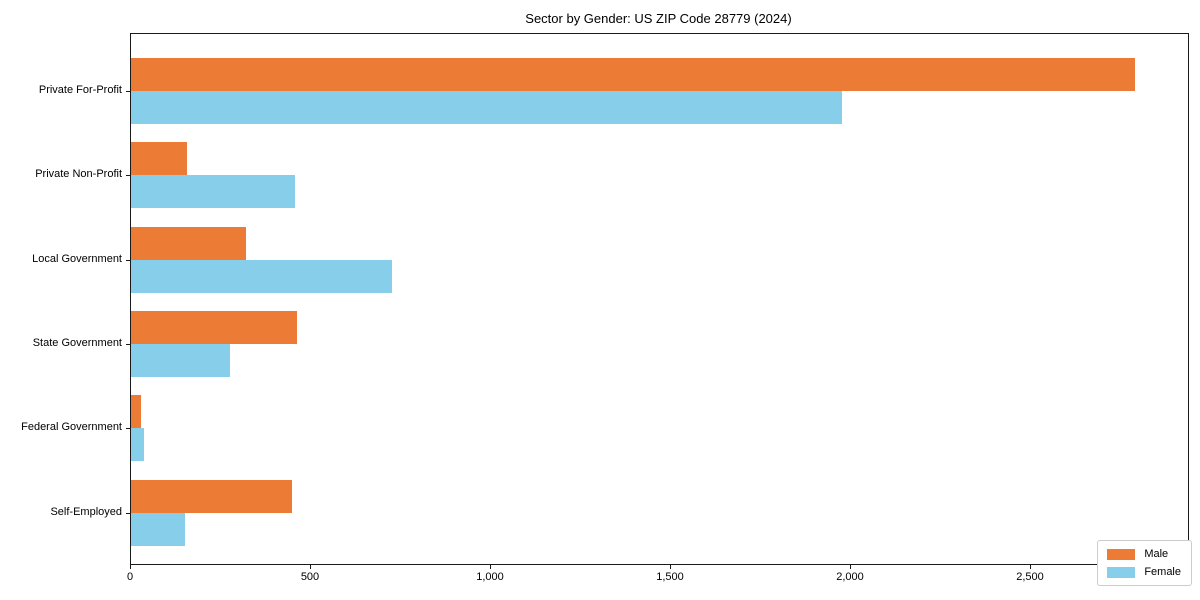  I want to click on legend-entry-male: Male, so click(1144, 554).